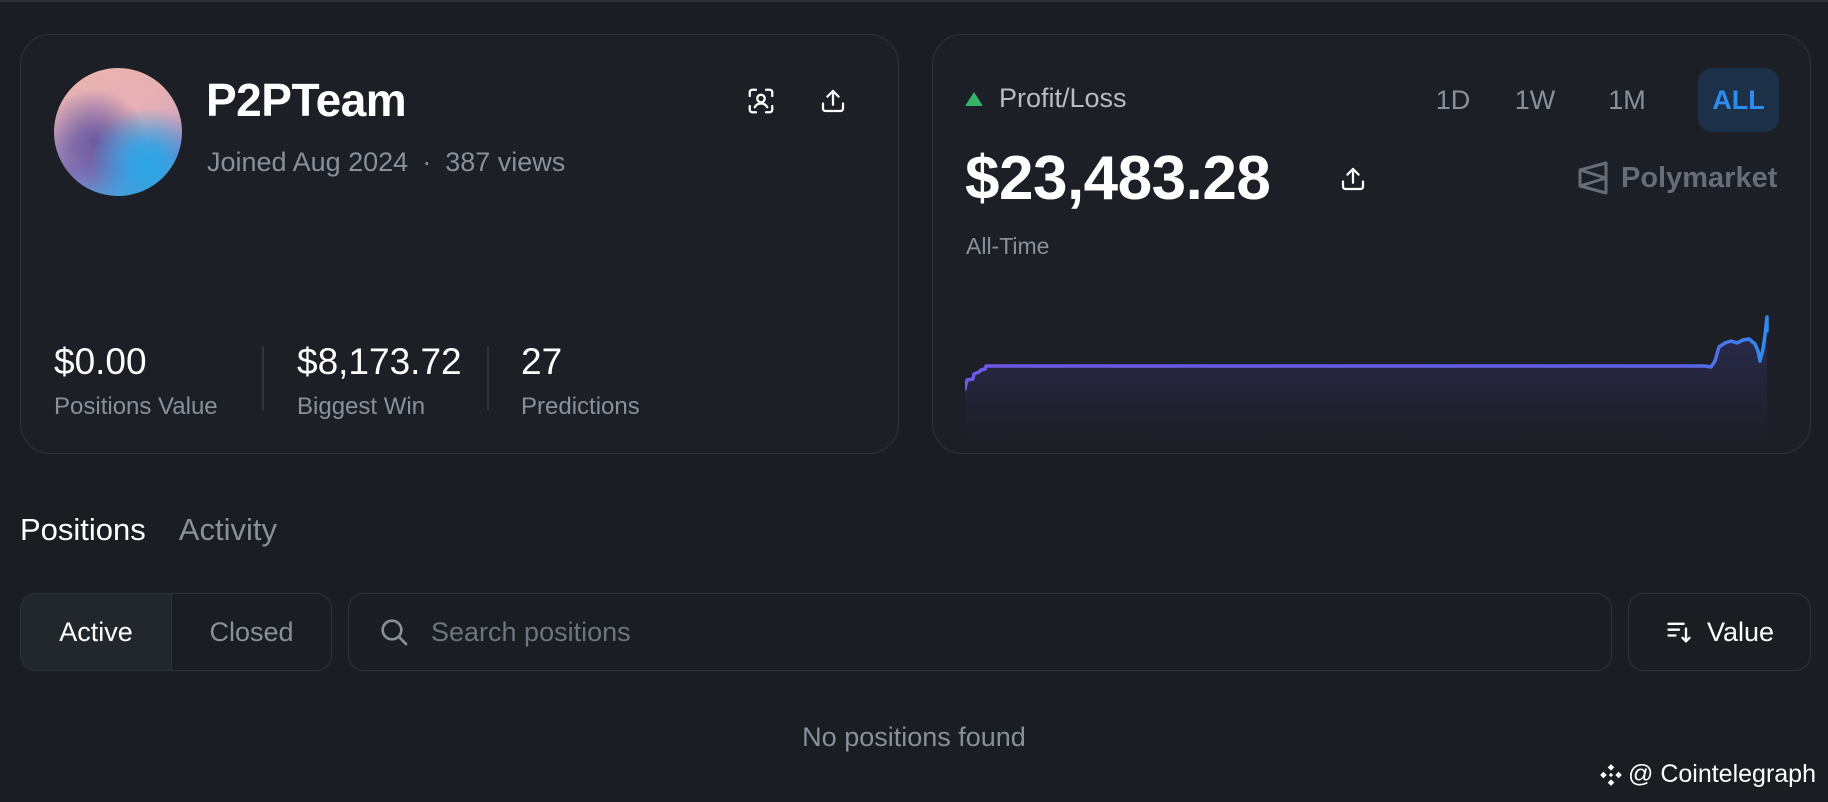 The width and height of the screenshot is (1828, 802). What do you see at coordinates (1453, 99) in the screenshot?
I see `range-1d-button: 1D` at bounding box center [1453, 99].